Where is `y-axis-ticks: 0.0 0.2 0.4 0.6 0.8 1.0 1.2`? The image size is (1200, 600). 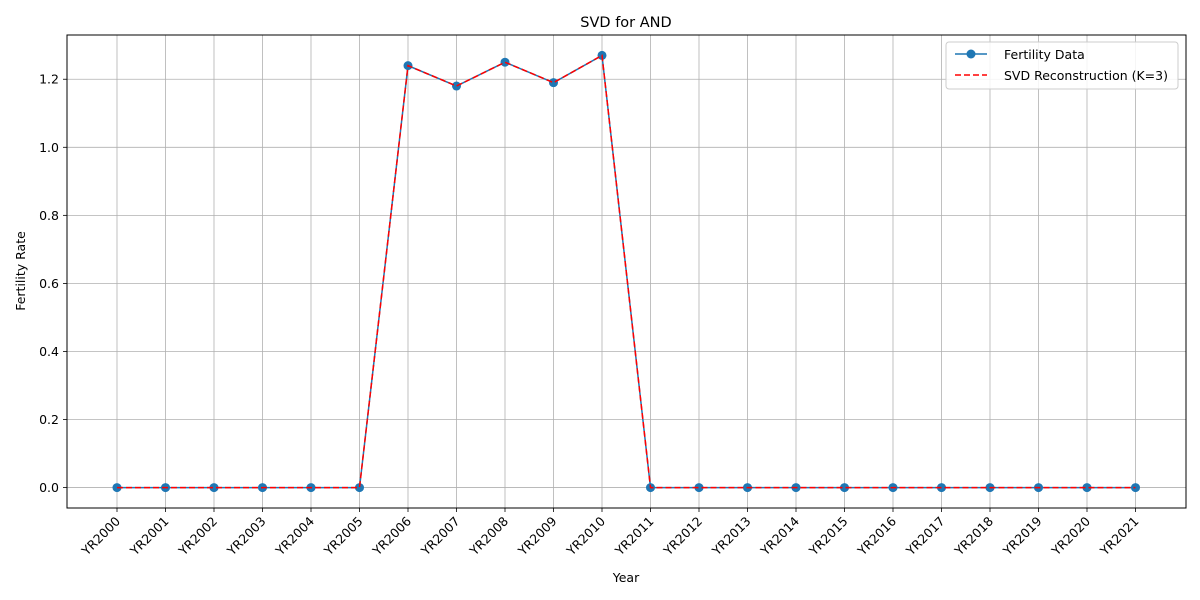 y-axis-ticks: 0.0 0.2 0.4 0.6 0.8 1.0 1.2 is located at coordinates (53, 283).